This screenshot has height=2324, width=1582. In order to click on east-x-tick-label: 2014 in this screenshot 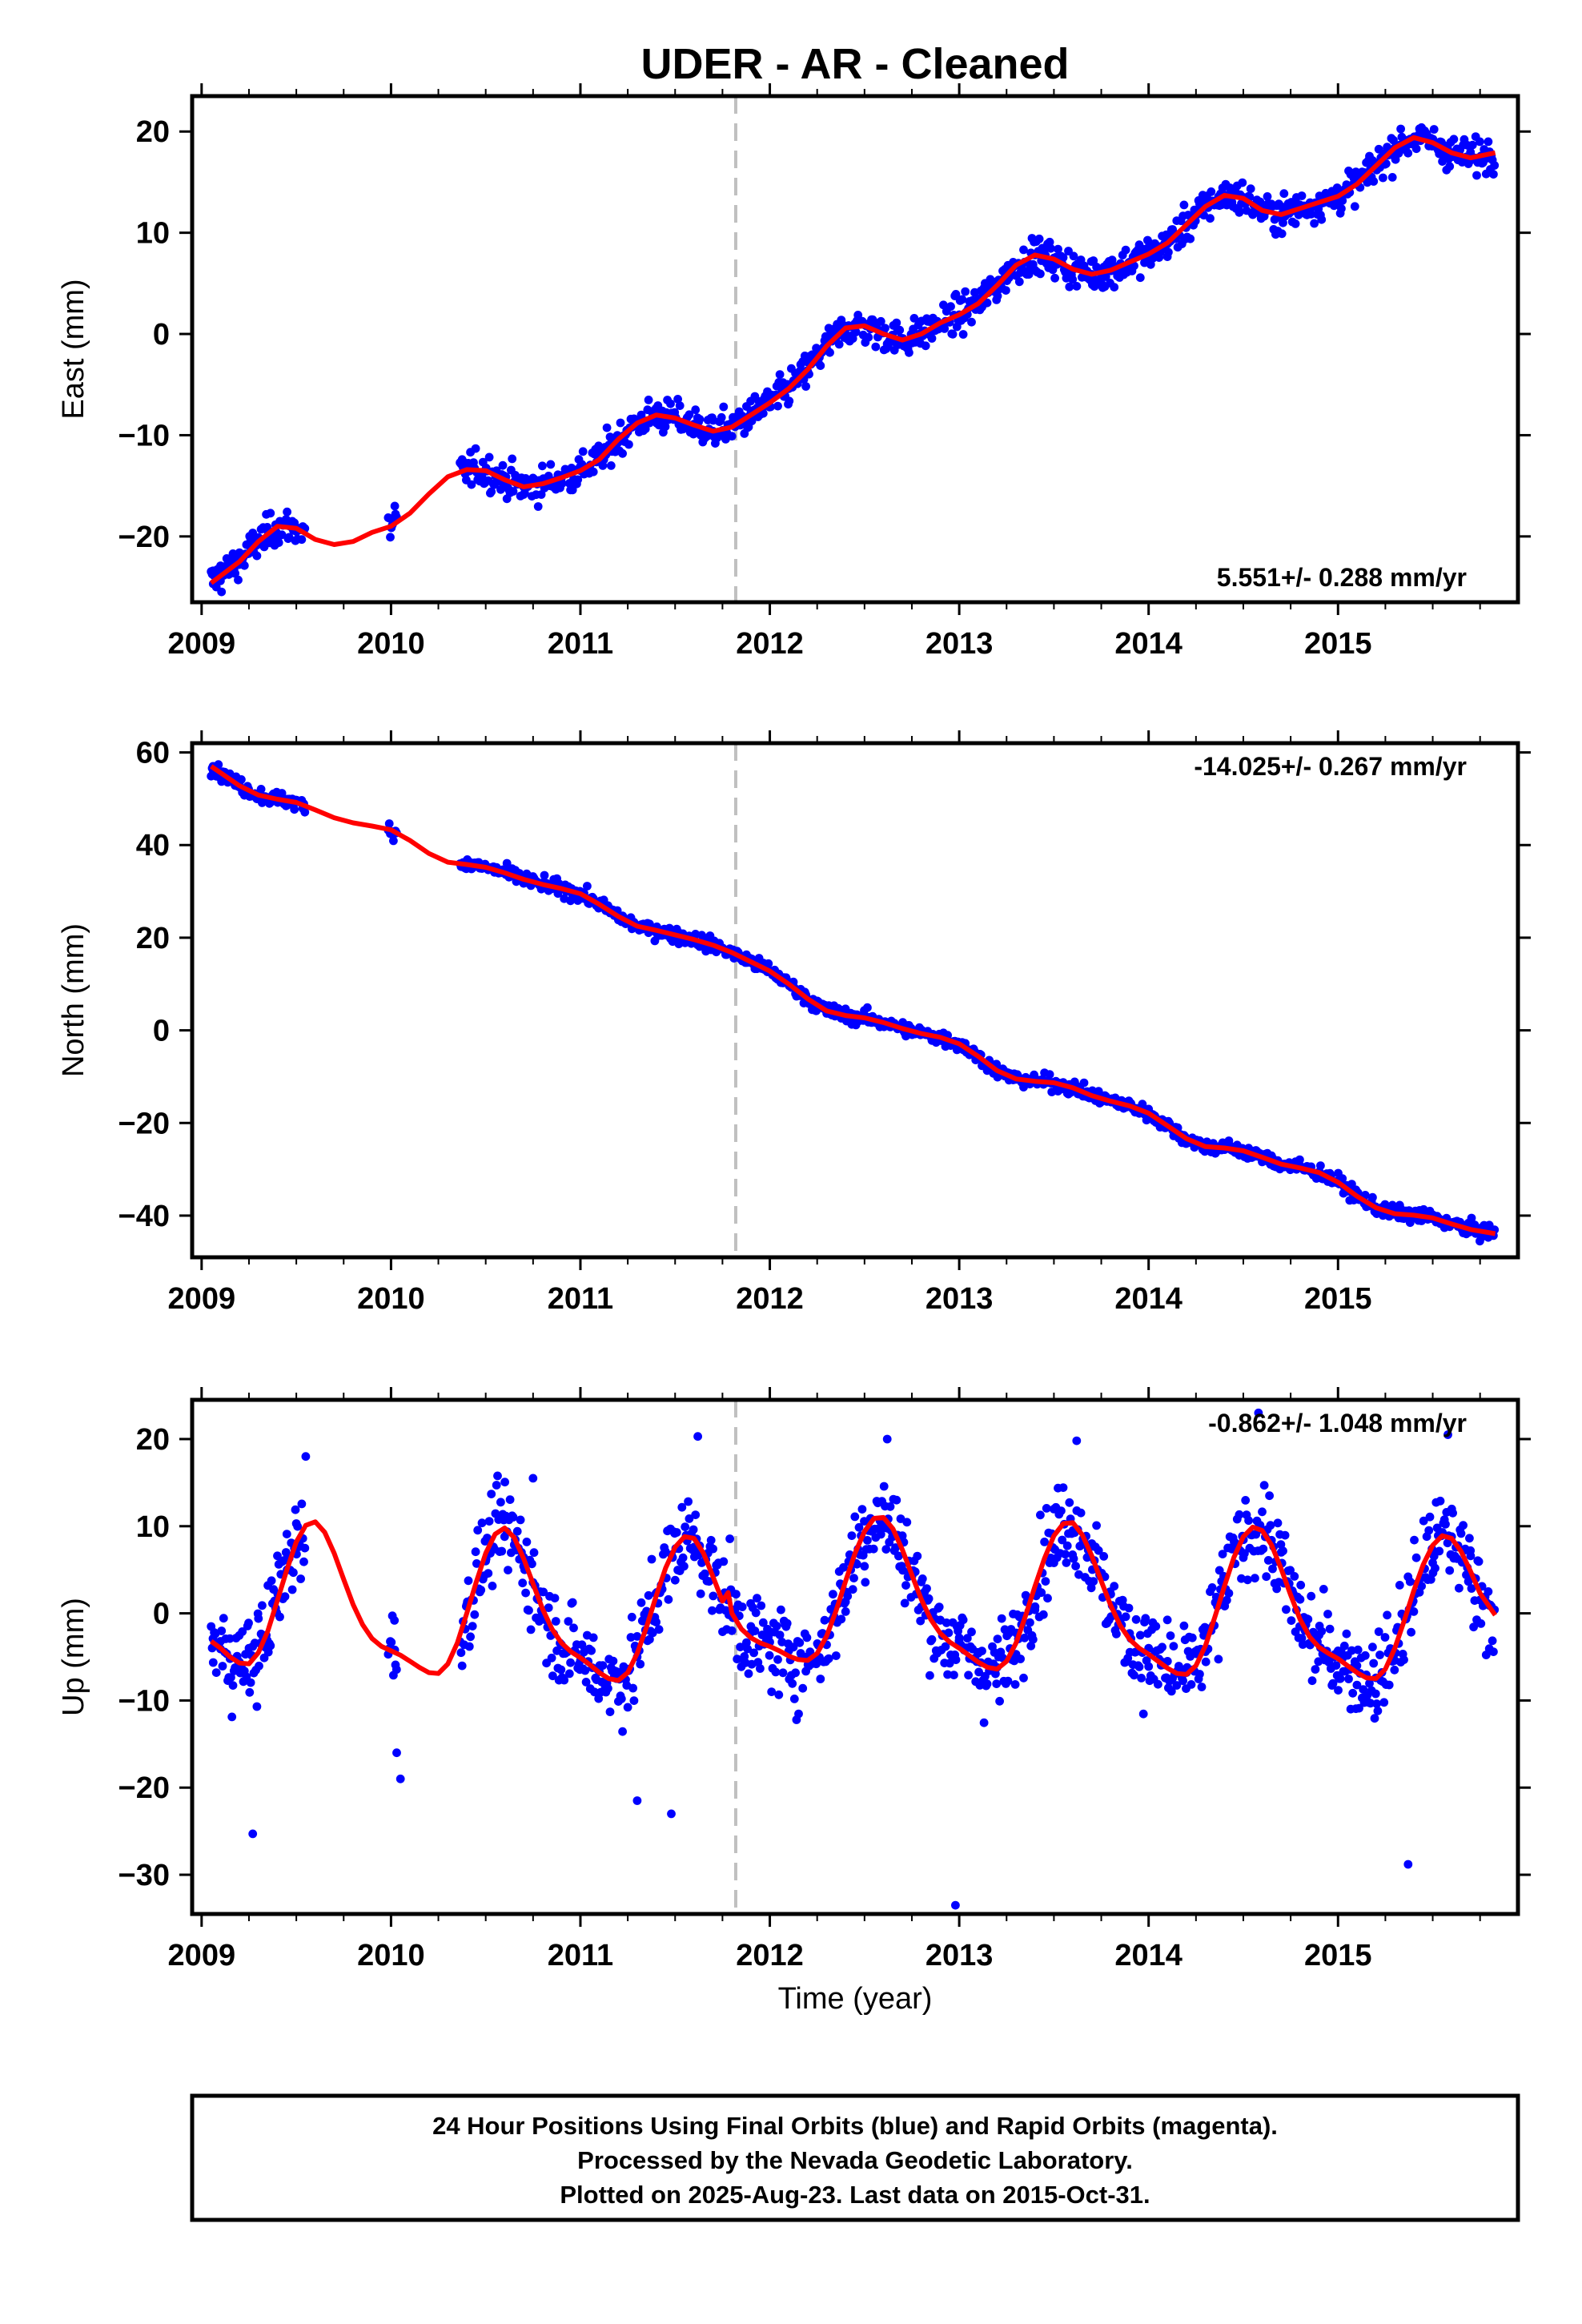, I will do `click(1148, 644)`.